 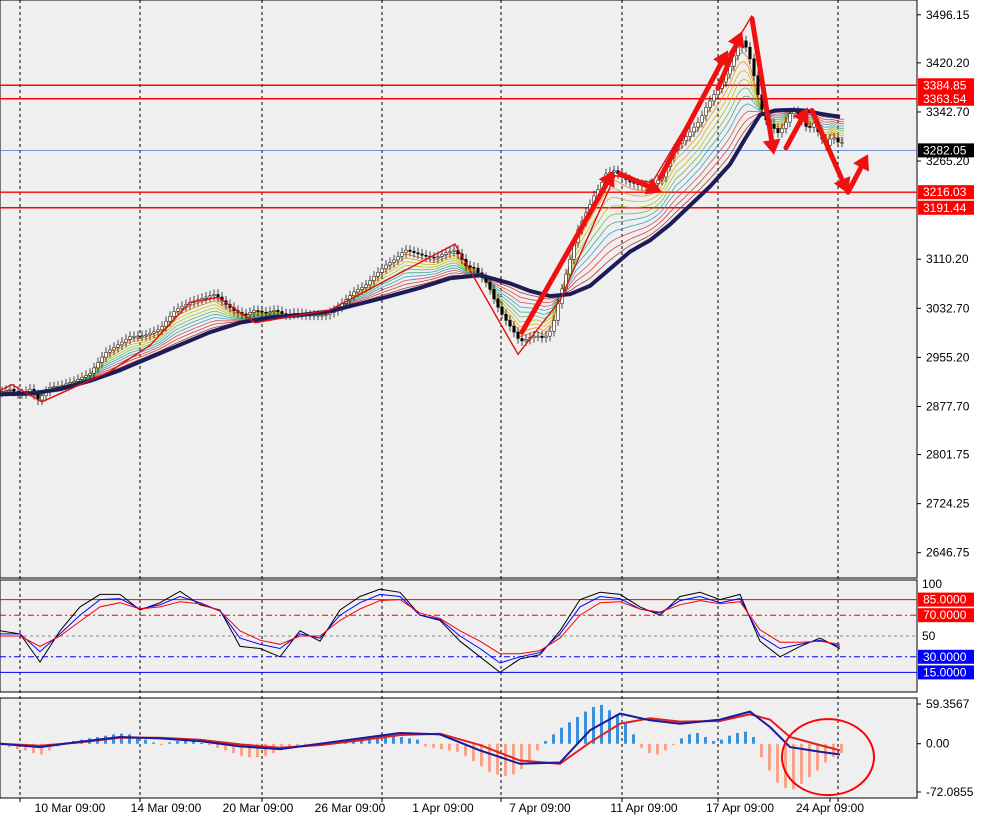 What do you see at coordinates (166, 808) in the screenshot?
I see `time-axis-label: 14 Mar 09:00` at bounding box center [166, 808].